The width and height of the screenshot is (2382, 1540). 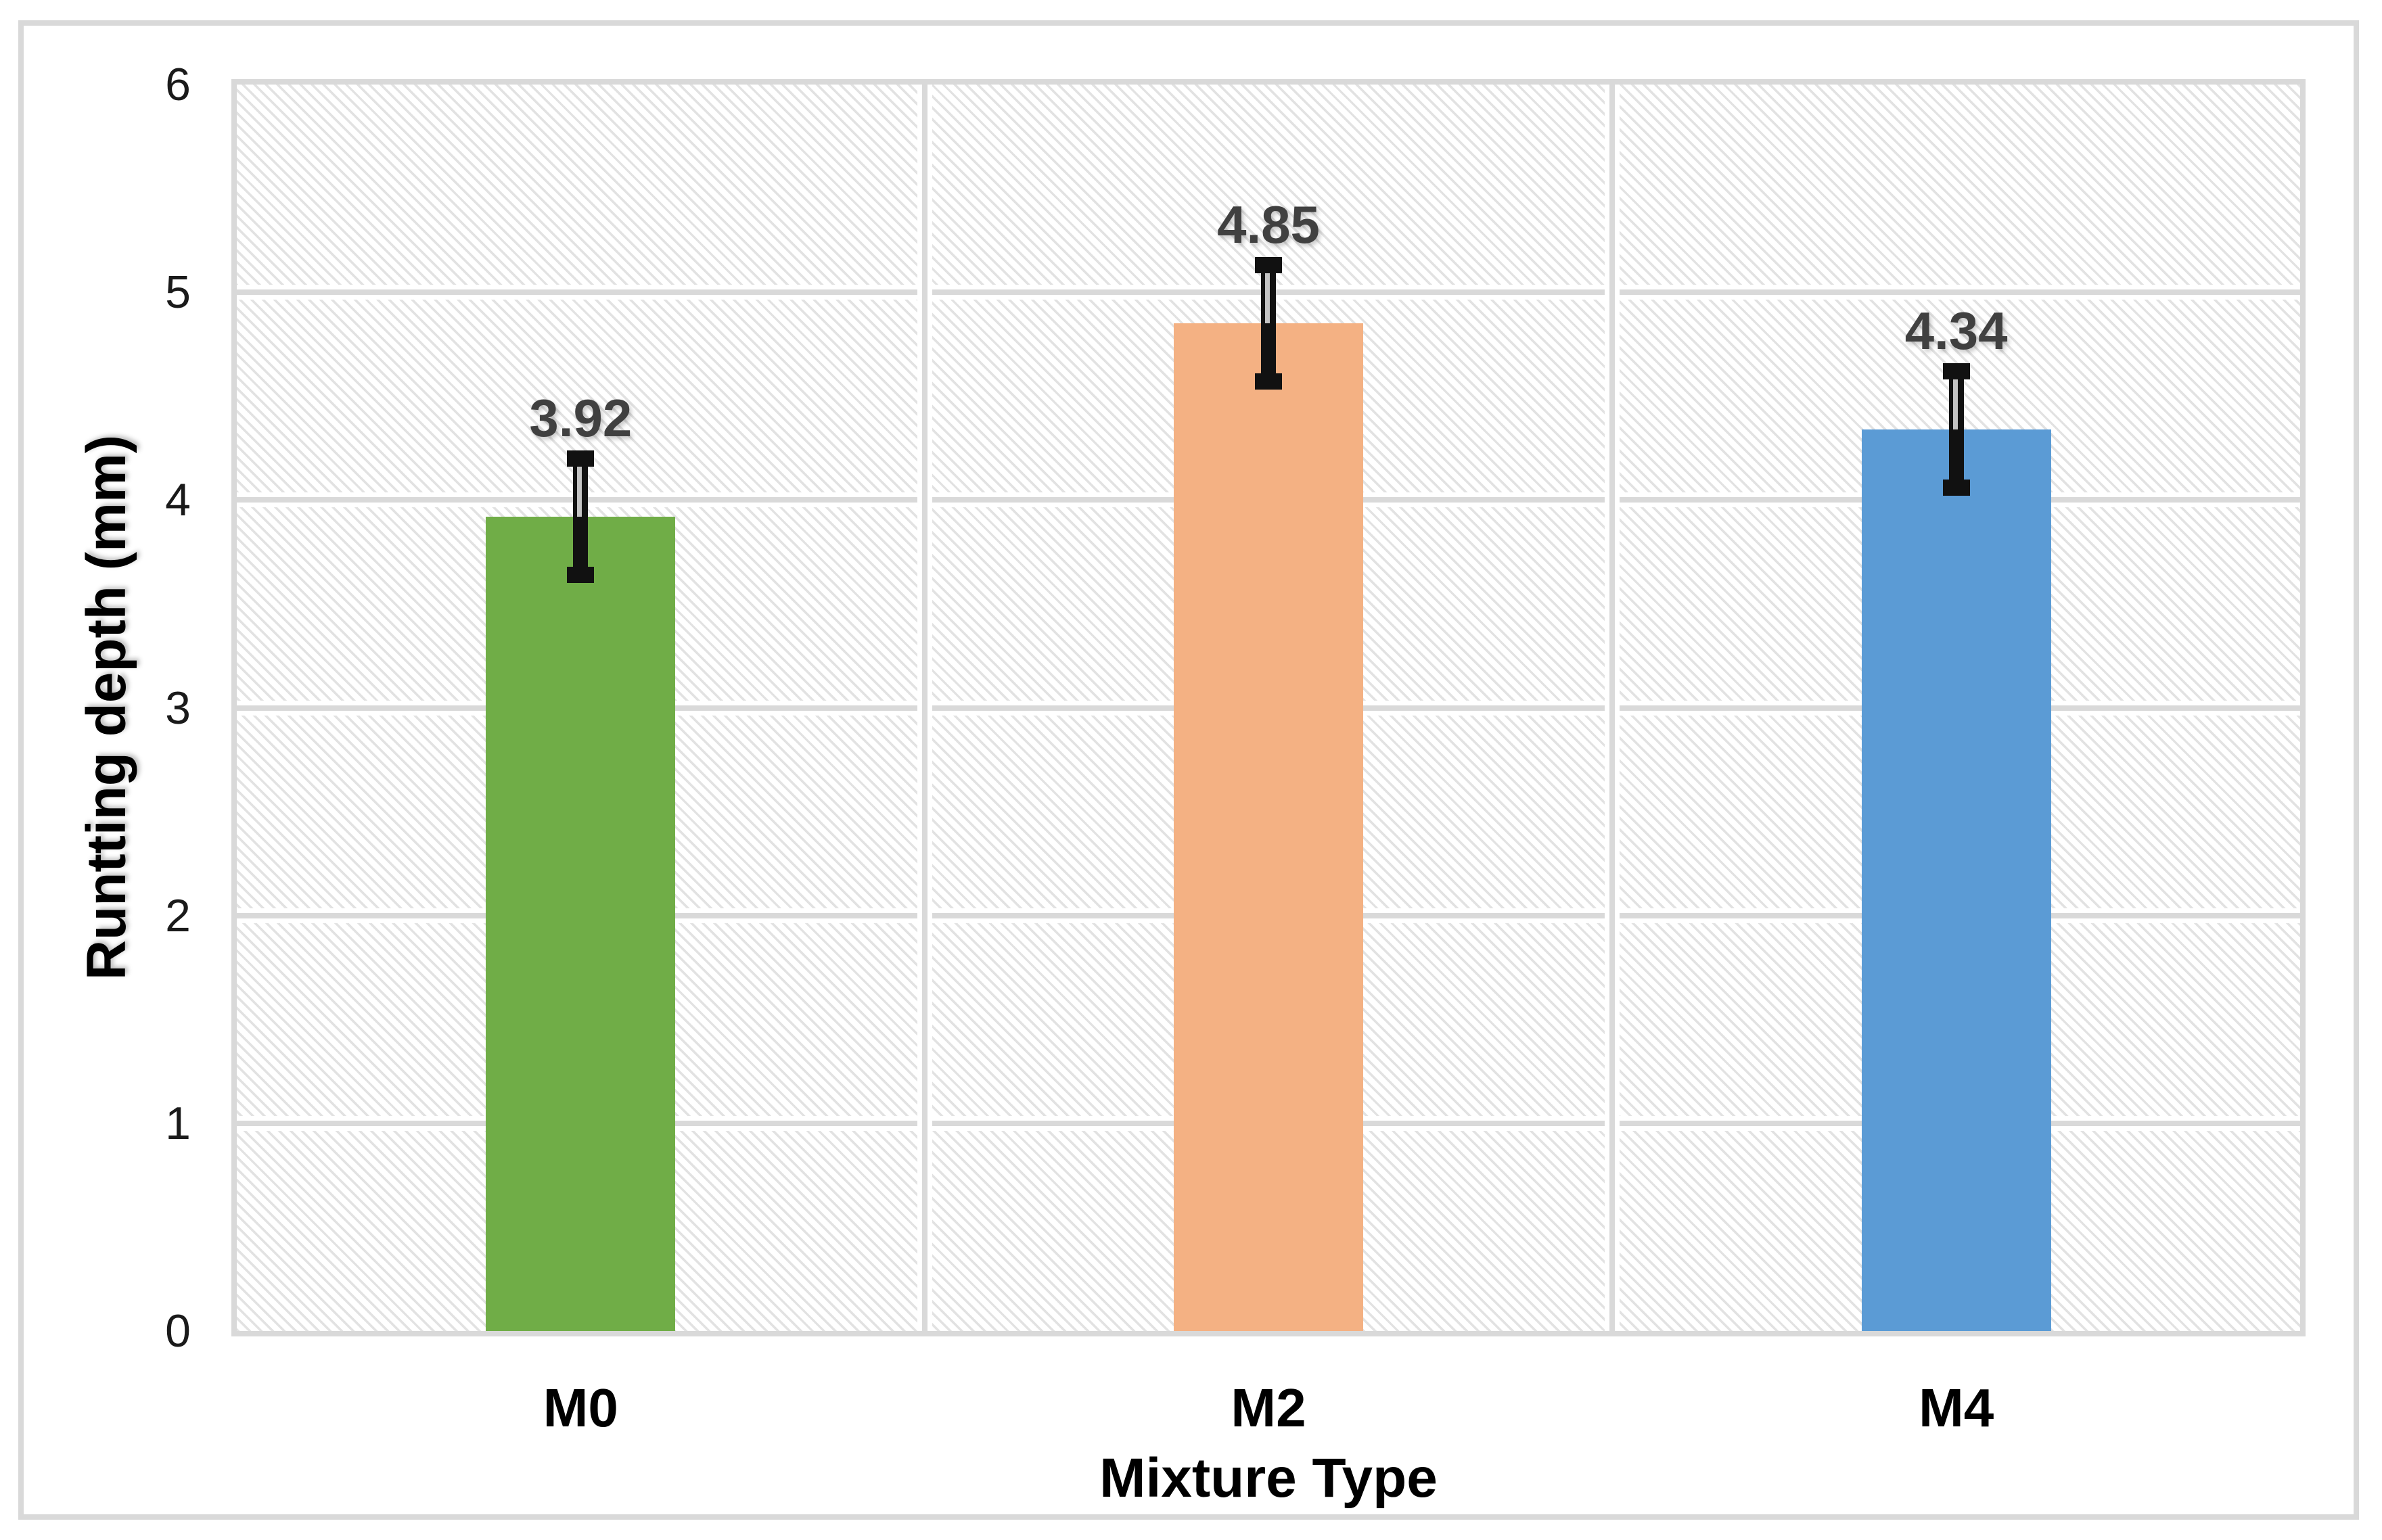 What do you see at coordinates (581, 924) in the screenshot?
I see `bar-M0` at bounding box center [581, 924].